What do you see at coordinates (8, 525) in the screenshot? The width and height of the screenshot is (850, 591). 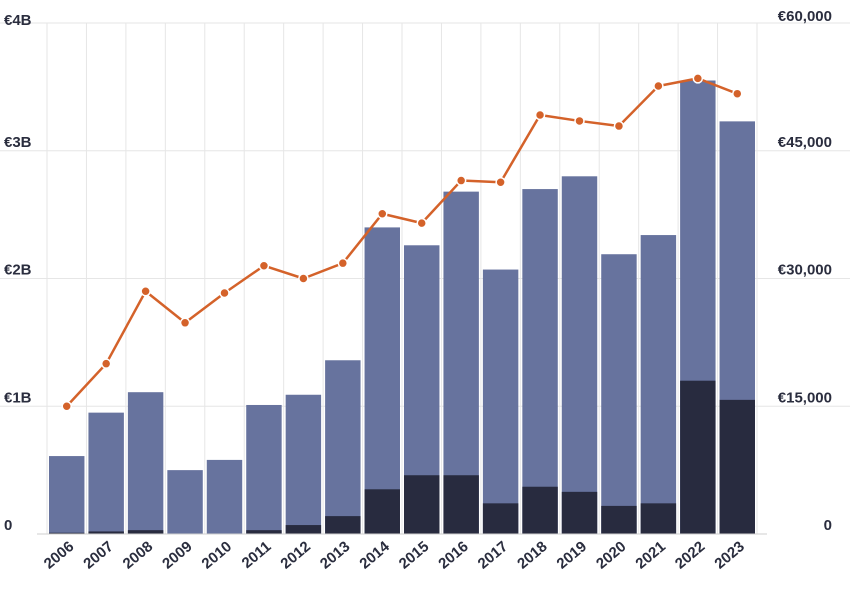 I see `left-axis-tick-label: 0` at bounding box center [8, 525].